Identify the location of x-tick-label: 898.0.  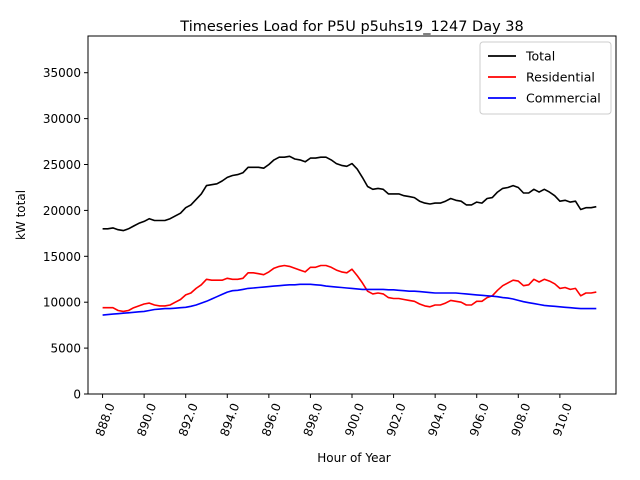
(313, 419).